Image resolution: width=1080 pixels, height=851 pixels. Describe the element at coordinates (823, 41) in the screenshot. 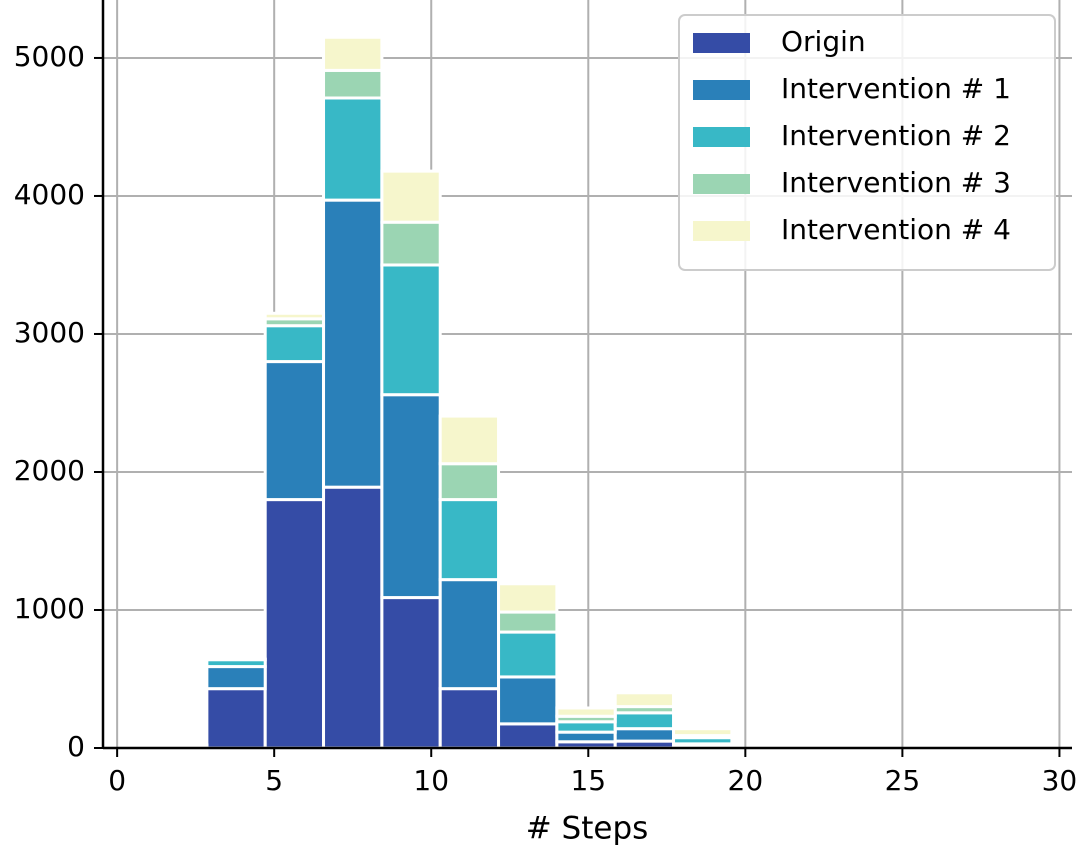

I see `legend-label: Origin` at that location.